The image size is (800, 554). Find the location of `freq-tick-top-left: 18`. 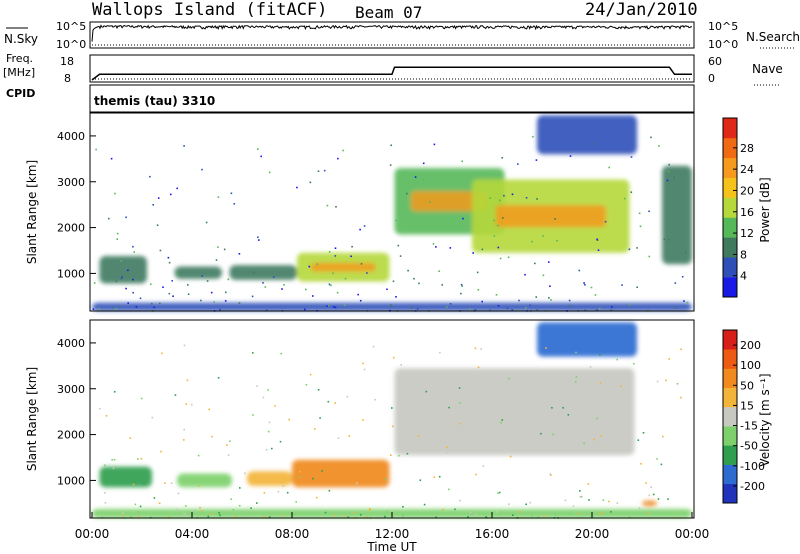

freq-tick-top-left: 18 is located at coordinates (67, 61).